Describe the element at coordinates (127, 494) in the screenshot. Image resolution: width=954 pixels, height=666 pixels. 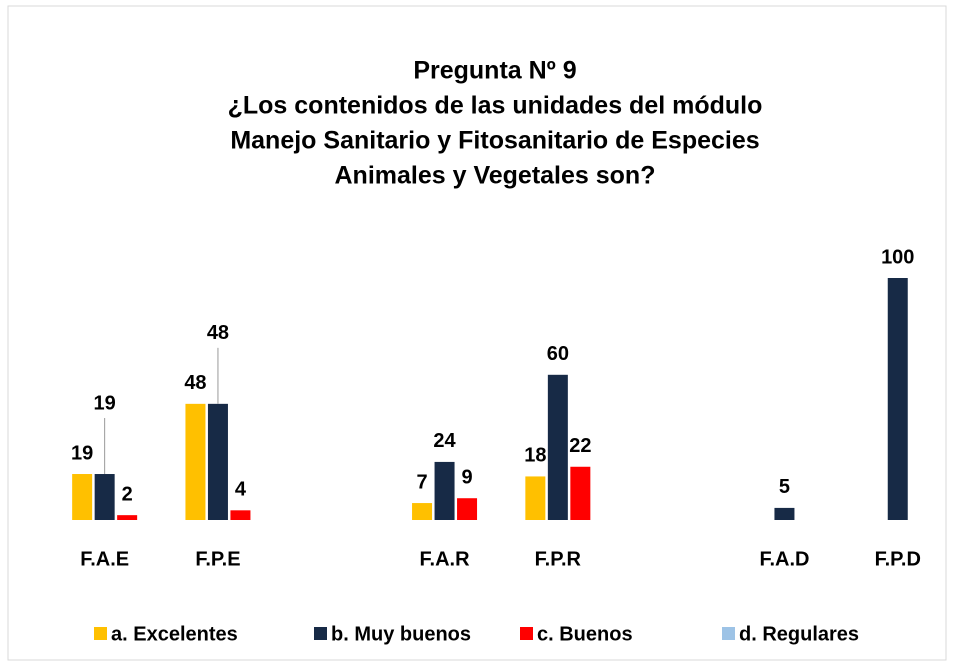
I see `value-label: 2` at that location.